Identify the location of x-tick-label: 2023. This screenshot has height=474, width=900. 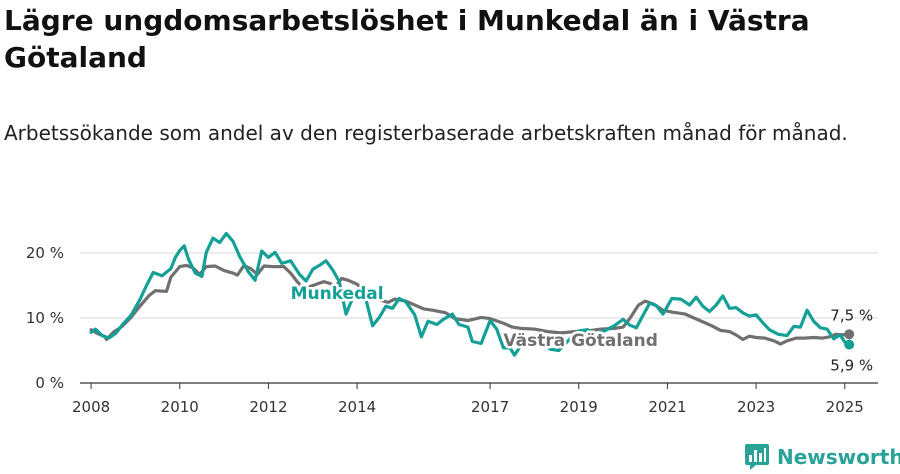
(756, 407).